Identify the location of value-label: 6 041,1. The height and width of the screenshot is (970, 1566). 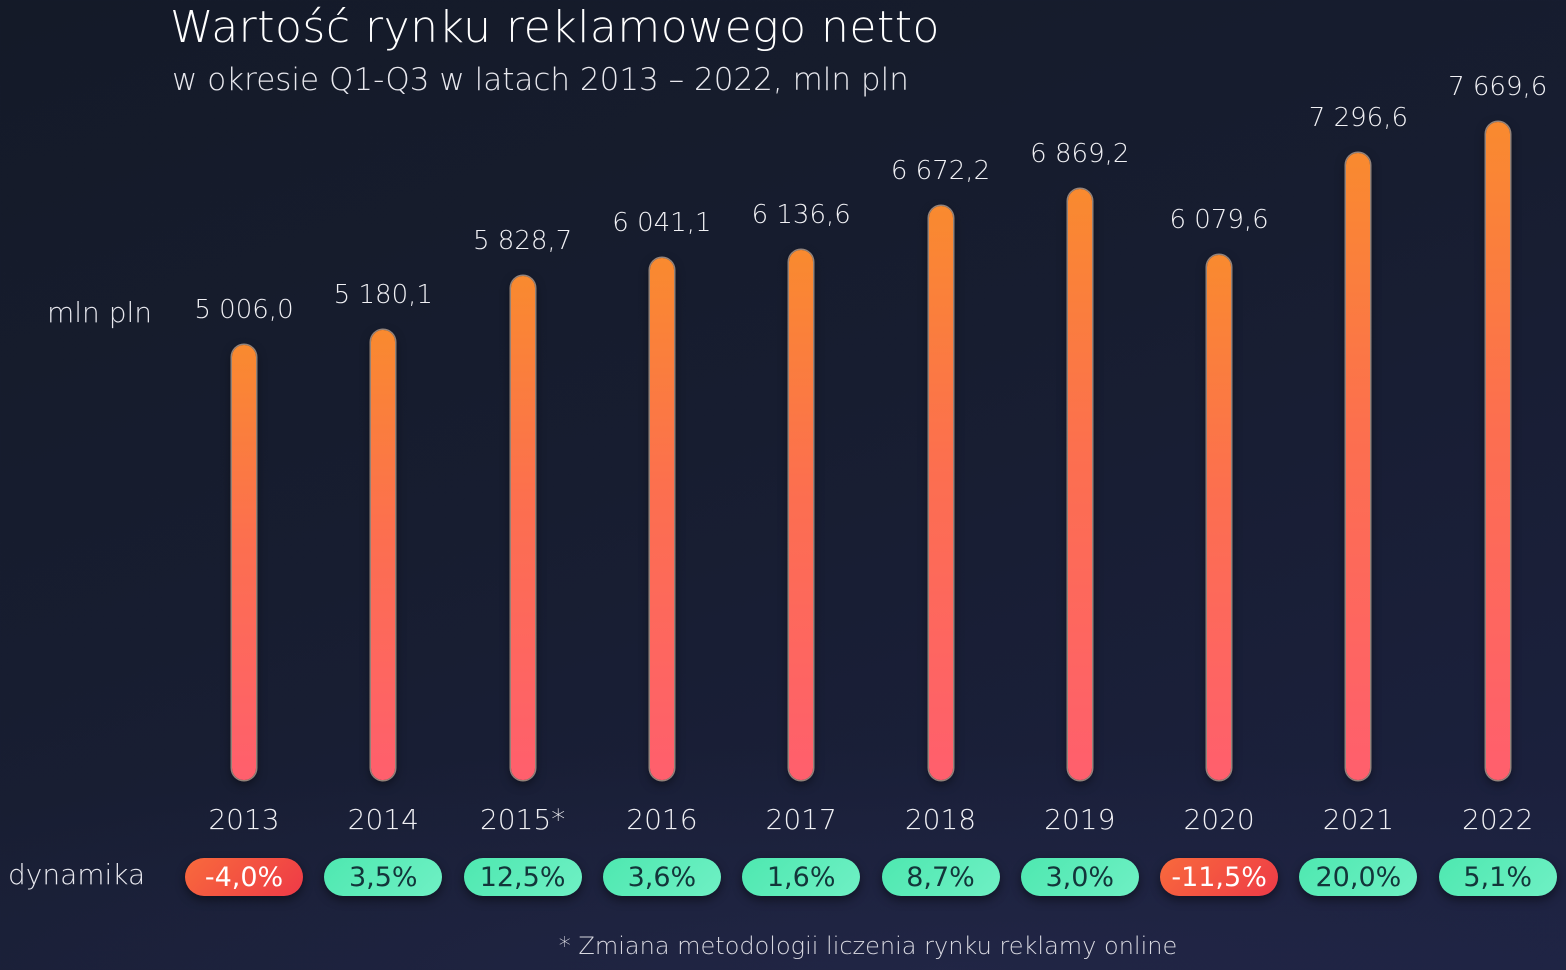
(662, 223).